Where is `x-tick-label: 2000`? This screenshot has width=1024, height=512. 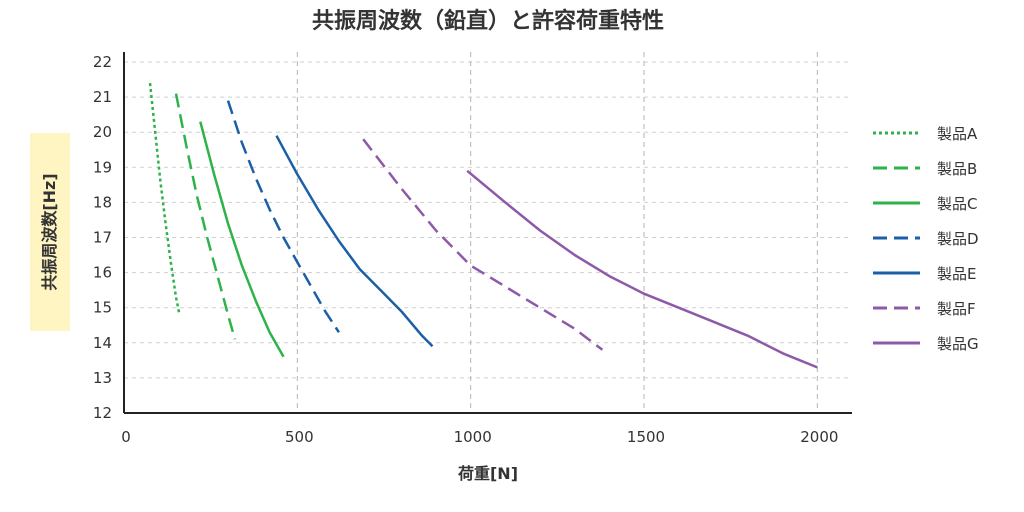 x-tick-label: 2000 is located at coordinates (819, 437).